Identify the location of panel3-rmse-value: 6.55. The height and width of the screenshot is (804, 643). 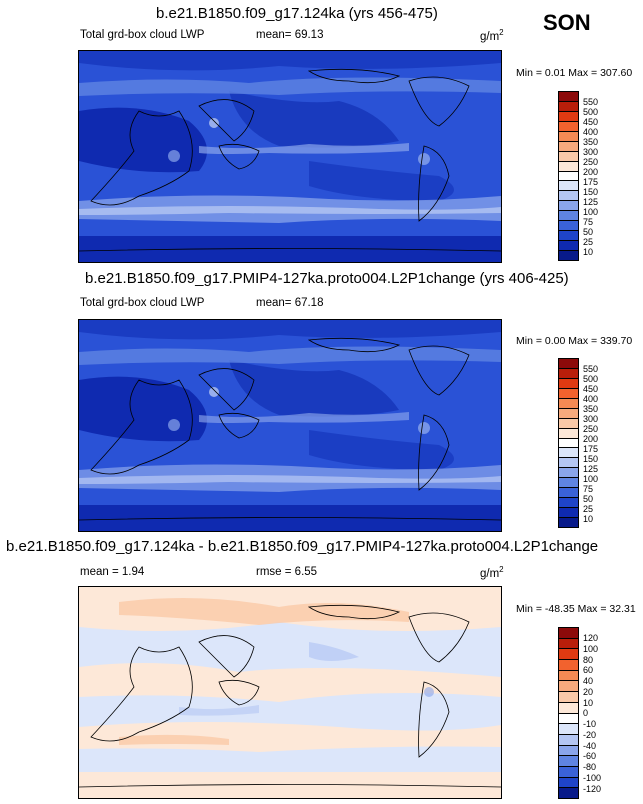
(306, 572).